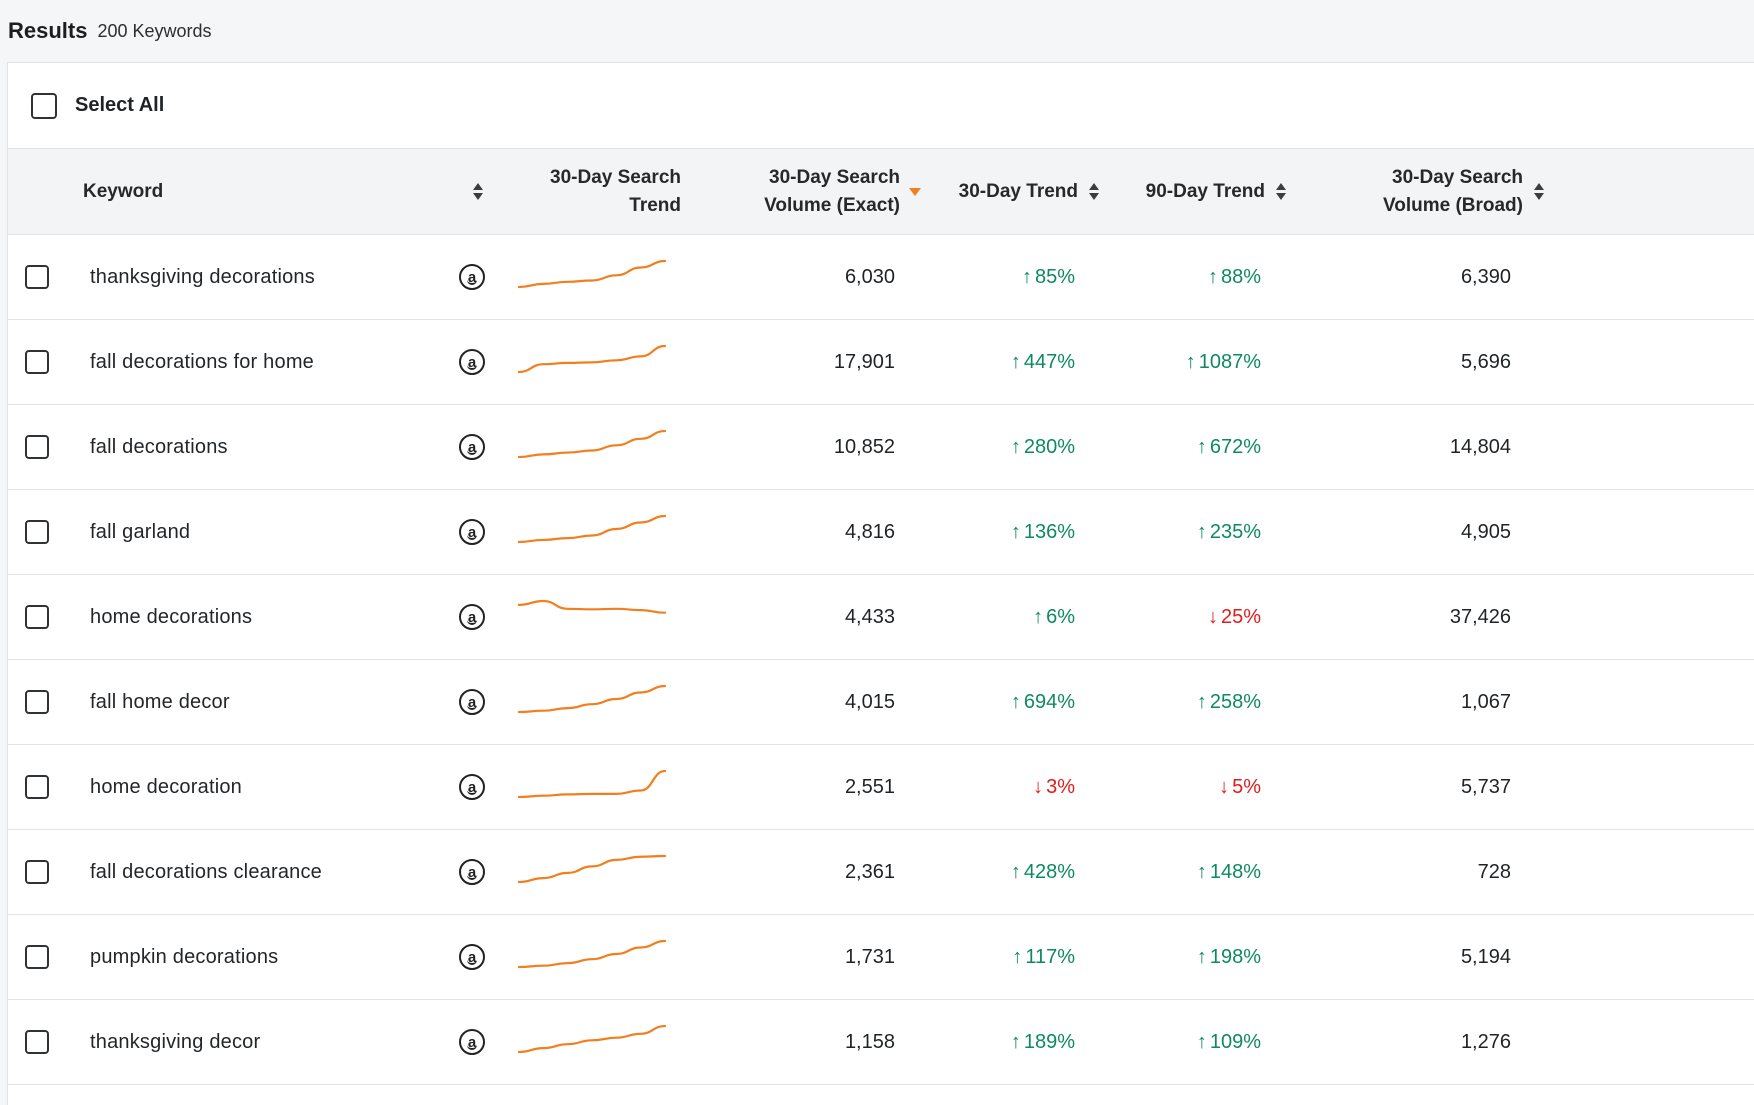 The height and width of the screenshot is (1105, 1754). What do you see at coordinates (1189, 617) in the screenshot?
I see `trend-90-cell: ↓ 25%` at bounding box center [1189, 617].